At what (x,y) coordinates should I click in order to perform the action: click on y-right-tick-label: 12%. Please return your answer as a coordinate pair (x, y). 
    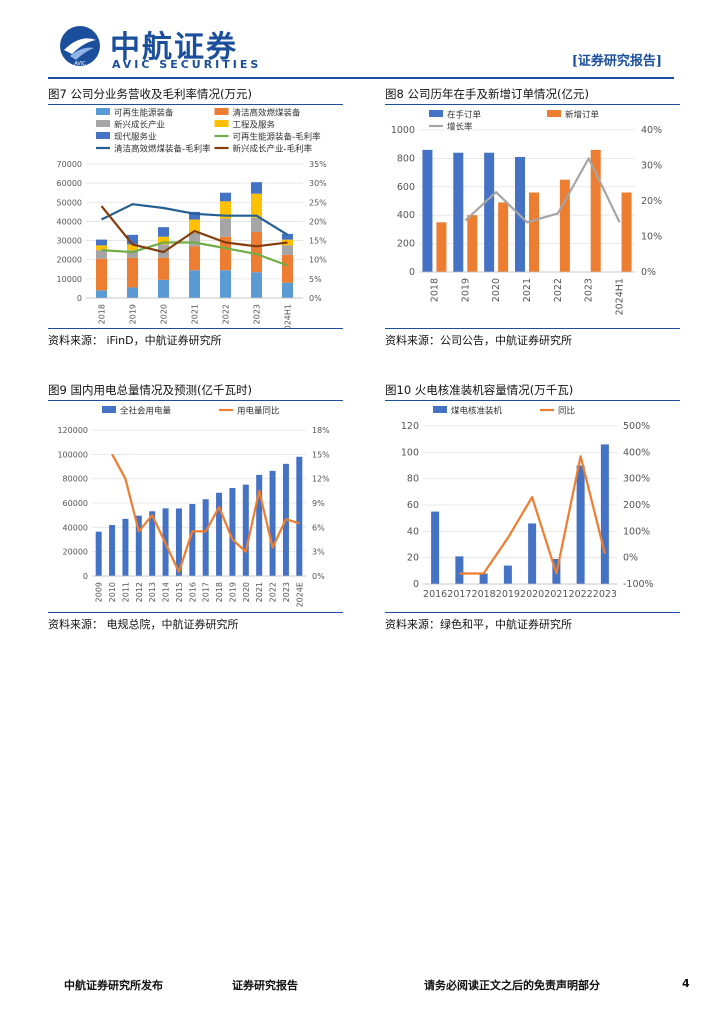
    Looking at the image, I should click on (321, 479).